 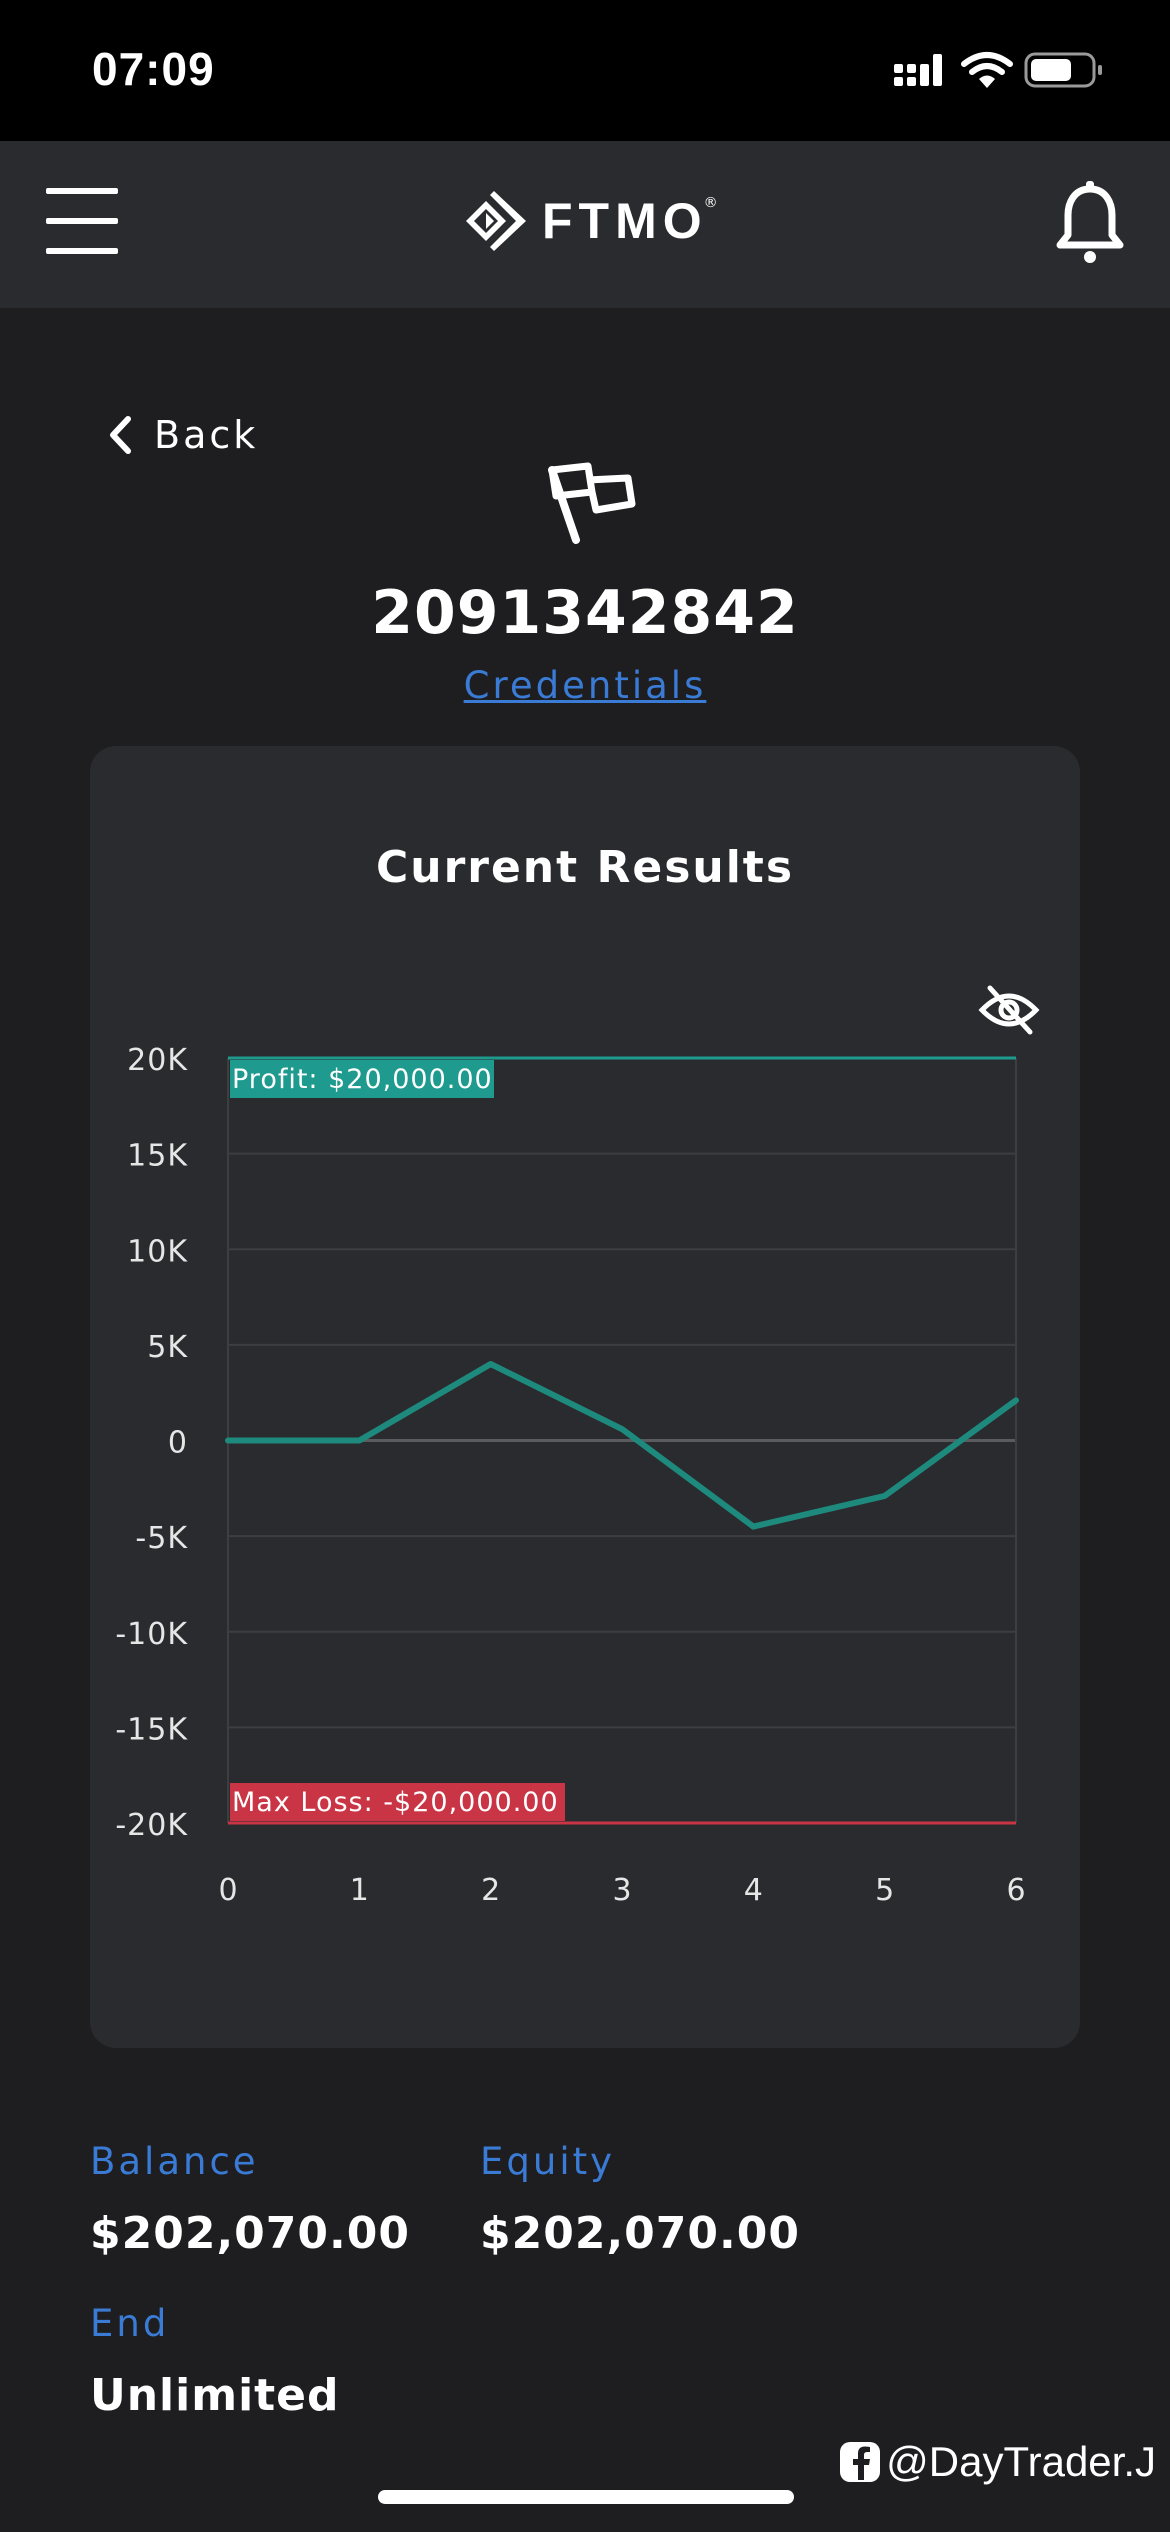 I want to click on x-tick-label: 3, so click(x=621, y=1890).